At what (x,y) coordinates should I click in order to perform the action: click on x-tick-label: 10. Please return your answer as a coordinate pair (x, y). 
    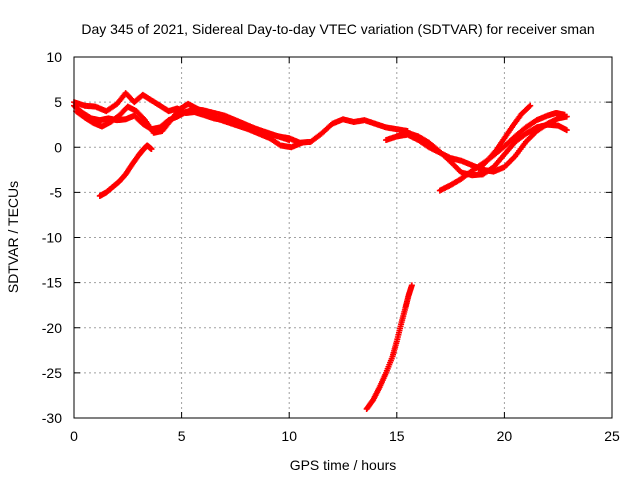
    Looking at the image, I should click on (289, 436).